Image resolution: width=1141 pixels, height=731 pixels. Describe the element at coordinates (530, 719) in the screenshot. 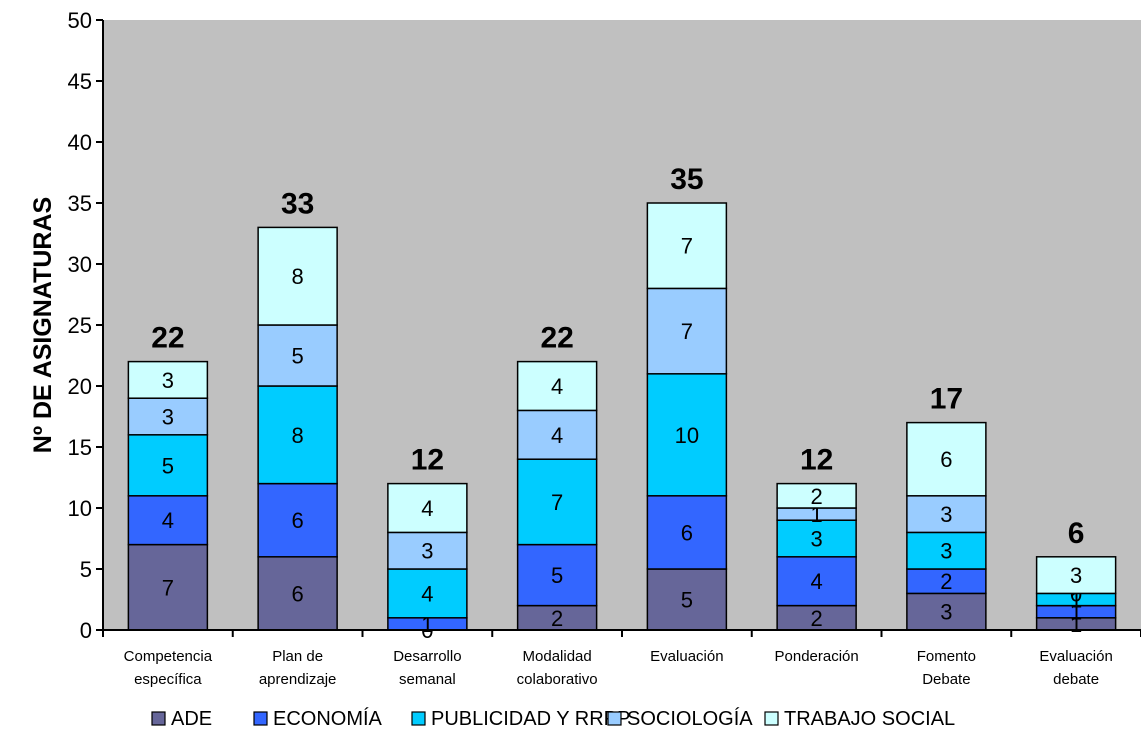

I see `legend-label: PUBLICIDAD Y RRPP` at that location.